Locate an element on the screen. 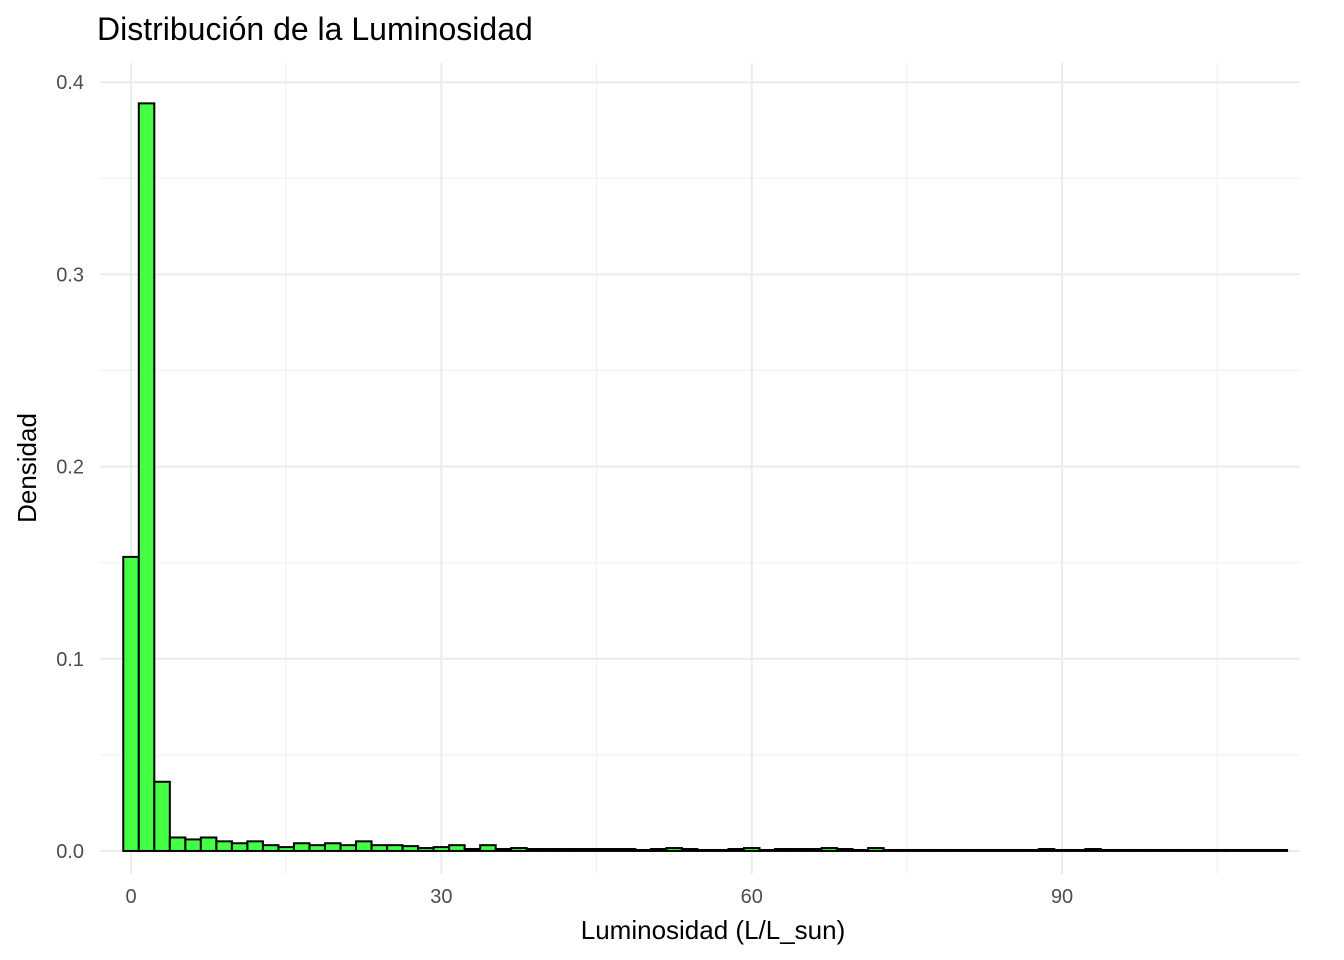  x-axis-title: Luminosidad (L/L_sun) is located at coordinates (713, 930).